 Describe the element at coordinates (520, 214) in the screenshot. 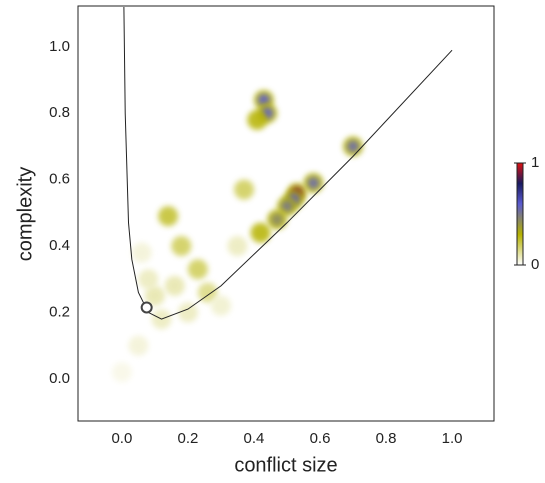

I see `colorbar` at that location.